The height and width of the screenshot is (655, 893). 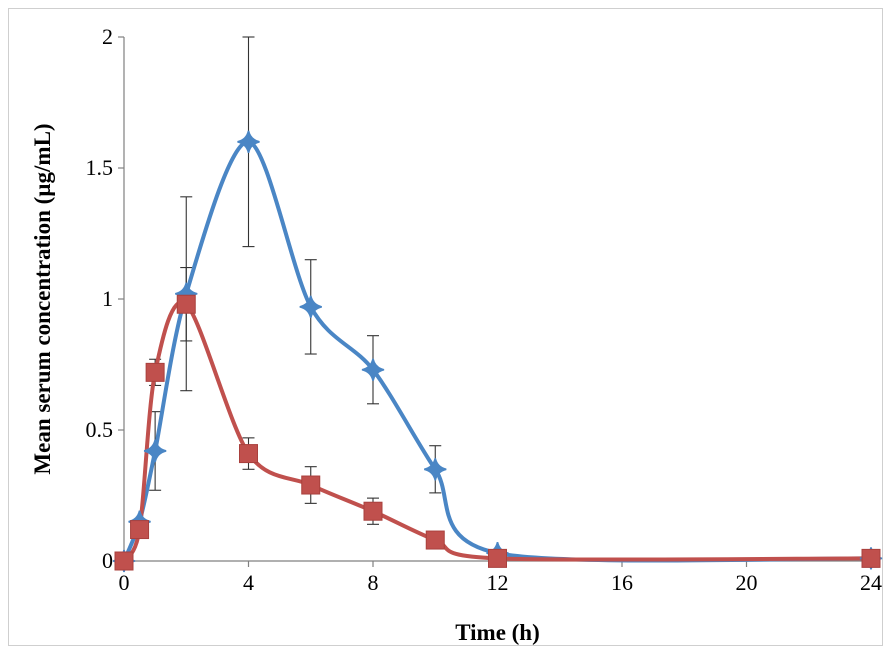 What do you see at coordinates (42, 298) in the screenshot?
I see `y-axis-title: Mean serum concentration (µg/mL)` at bounding box center [42, 298].